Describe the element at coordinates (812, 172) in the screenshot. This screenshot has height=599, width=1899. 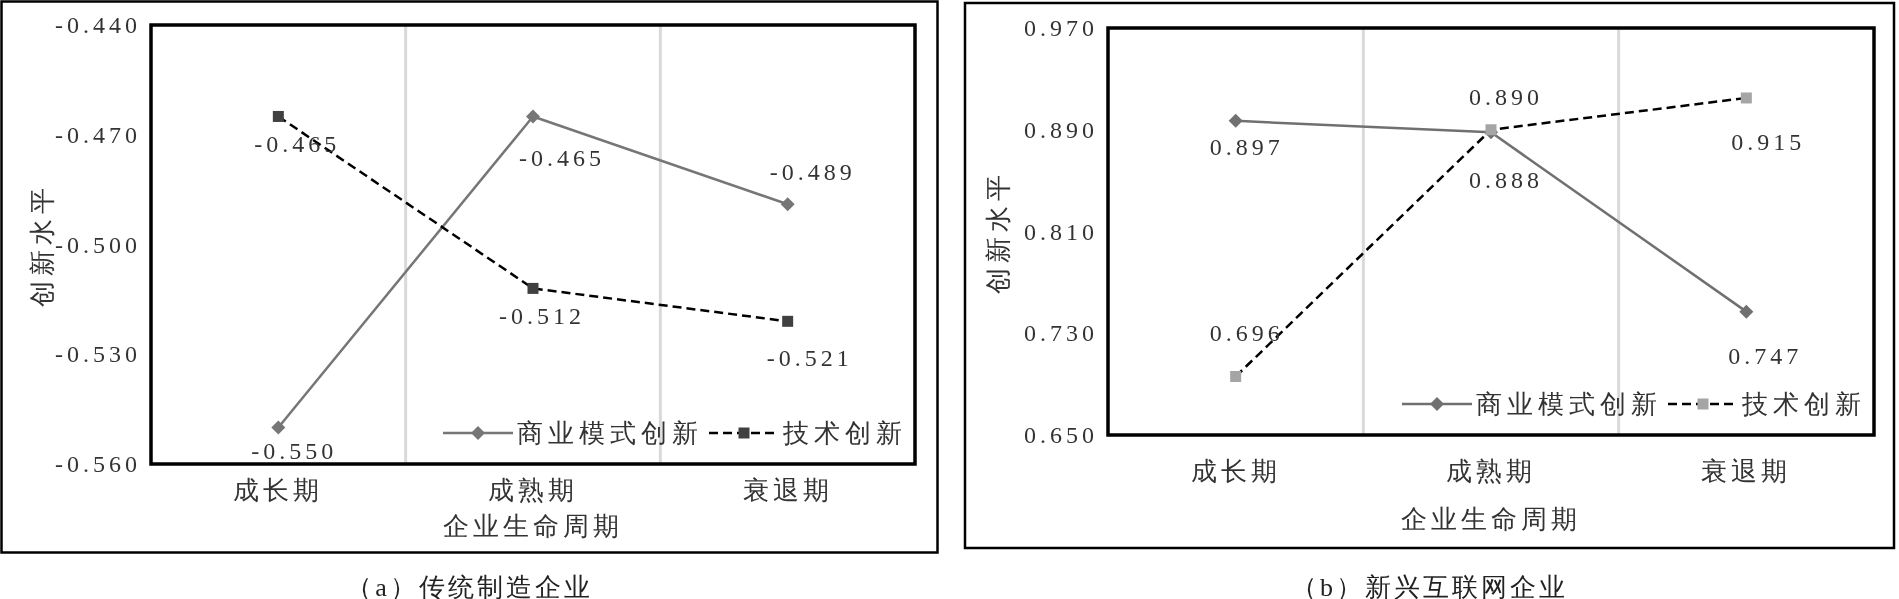
I see `data-label: -0.489` at that location.